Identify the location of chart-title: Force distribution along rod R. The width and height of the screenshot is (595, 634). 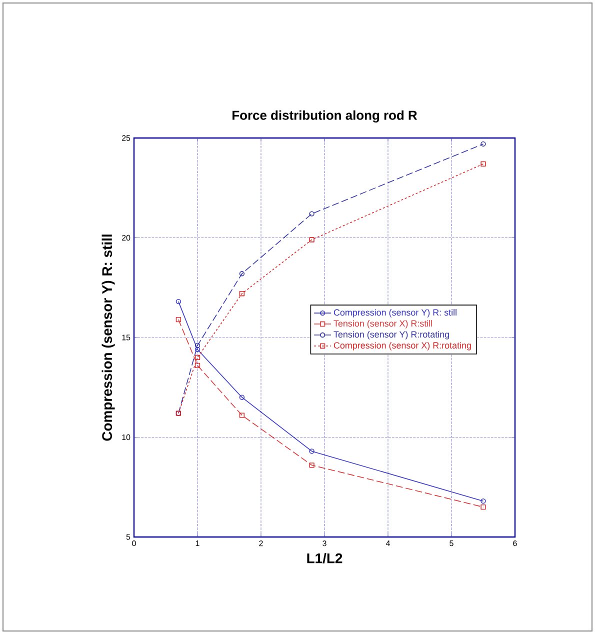
(325, 116).